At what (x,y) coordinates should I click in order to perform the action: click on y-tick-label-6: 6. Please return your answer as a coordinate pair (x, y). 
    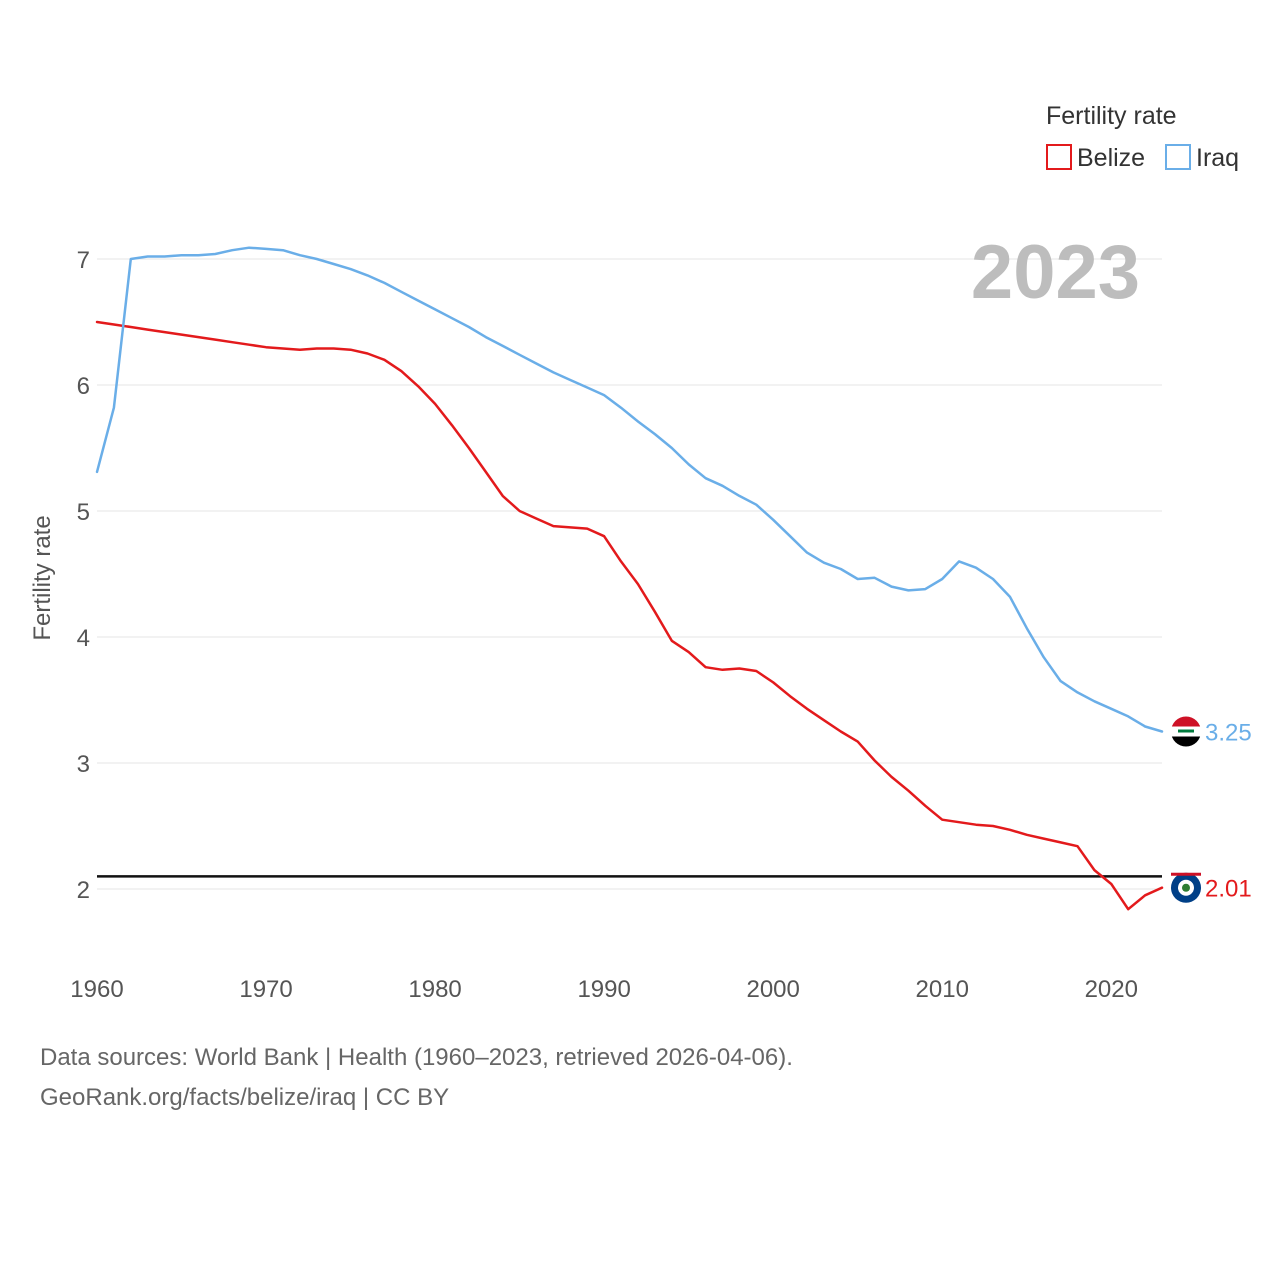
    Looking at the image, I should click on (83, 386).